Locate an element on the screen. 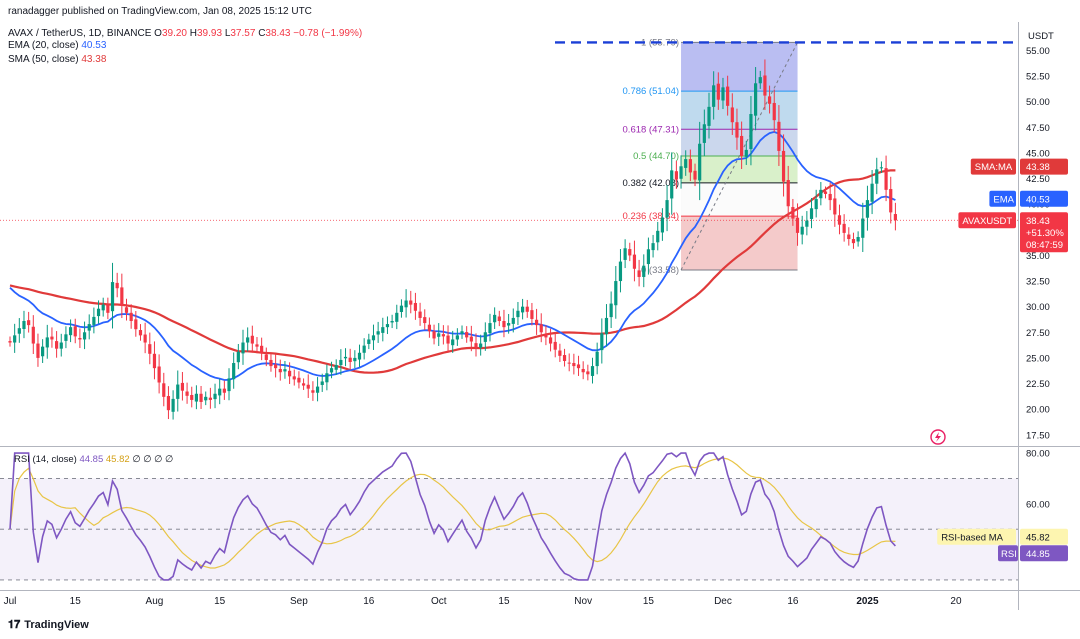 The image size is (1080, 639). sma-legend: SMA (50, close) 43.38 is located at coordinates (57, 59).